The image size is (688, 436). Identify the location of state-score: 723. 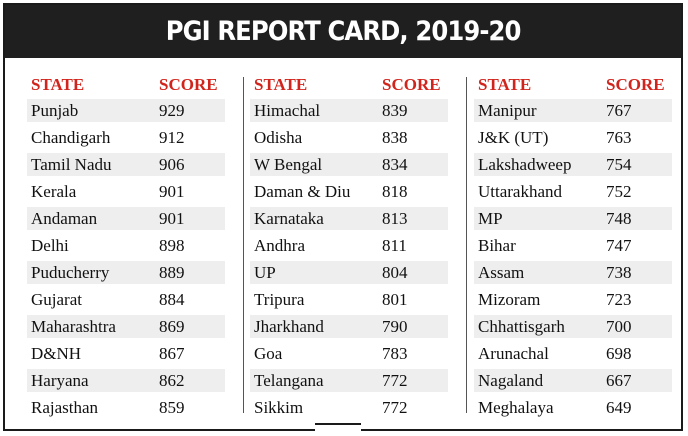
(619, 299).